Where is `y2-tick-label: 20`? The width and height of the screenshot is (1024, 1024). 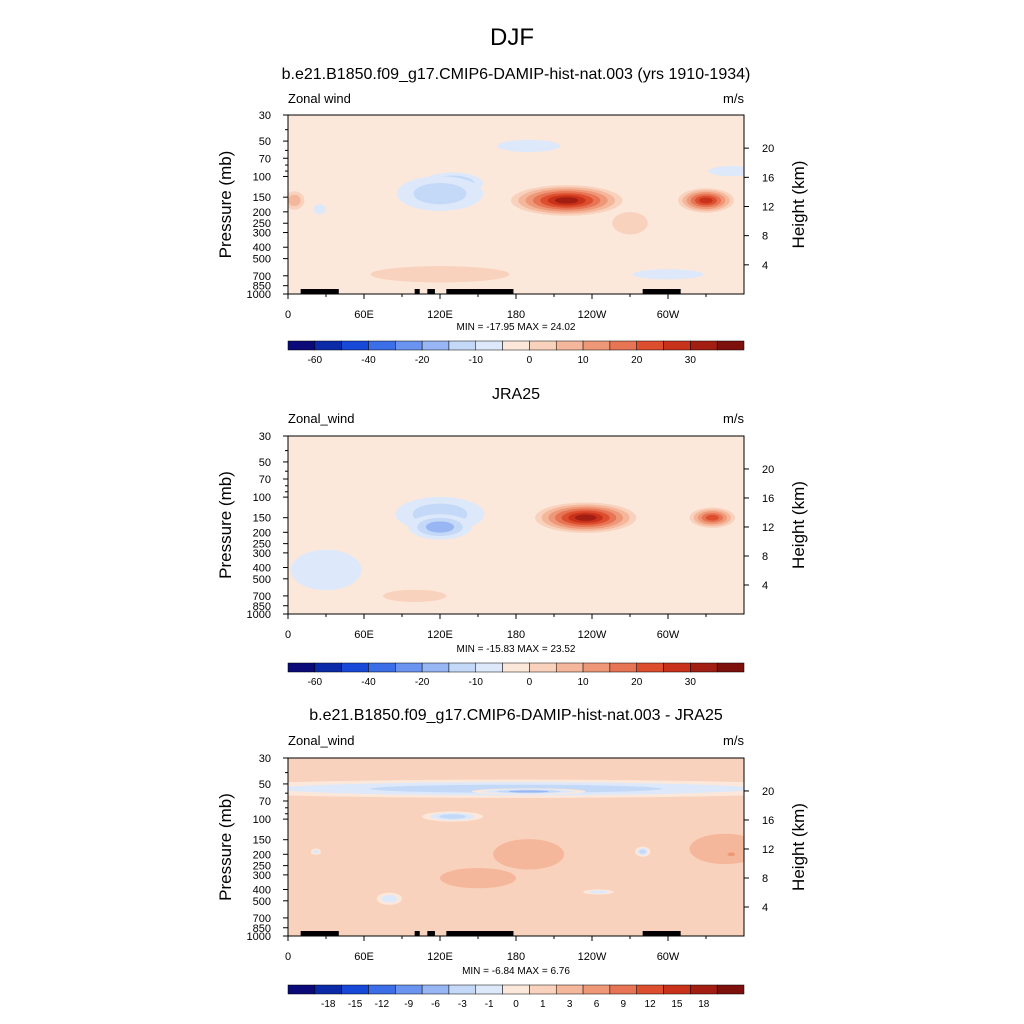 y2-tick-label: 20 is located at coordinates (768, 792).